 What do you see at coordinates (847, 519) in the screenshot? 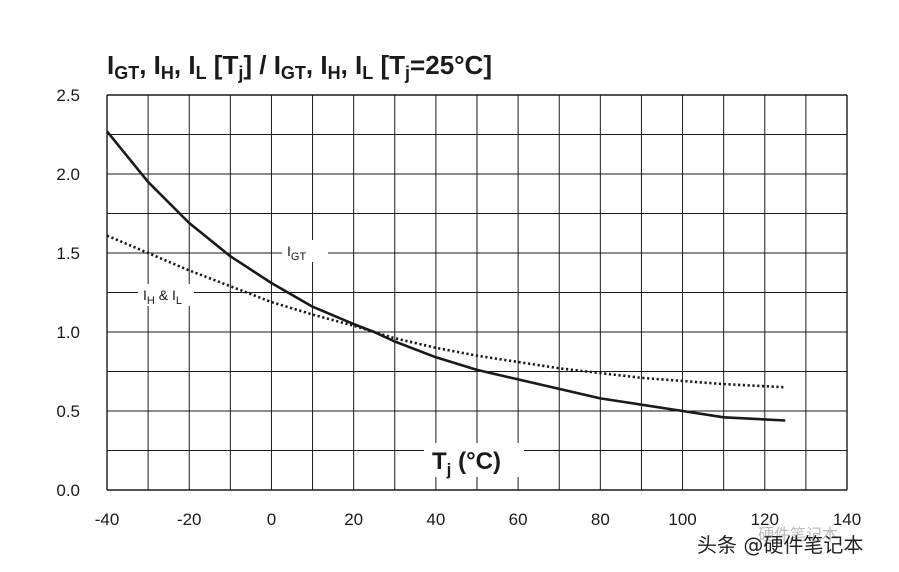
I see `x-tick-label: 140` at bounding box center [847, 519].